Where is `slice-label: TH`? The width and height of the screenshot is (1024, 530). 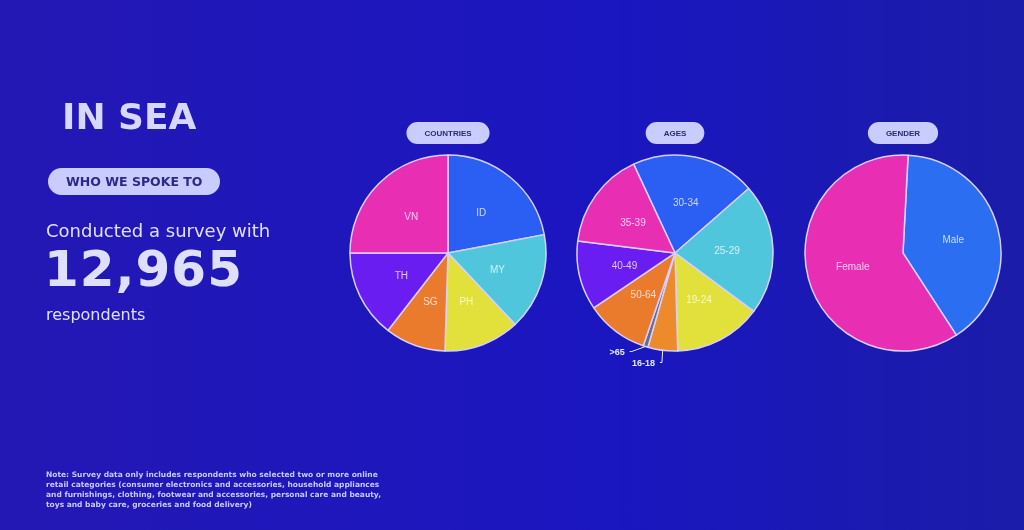 slice-label: TH is located at coordinates (401, 276).